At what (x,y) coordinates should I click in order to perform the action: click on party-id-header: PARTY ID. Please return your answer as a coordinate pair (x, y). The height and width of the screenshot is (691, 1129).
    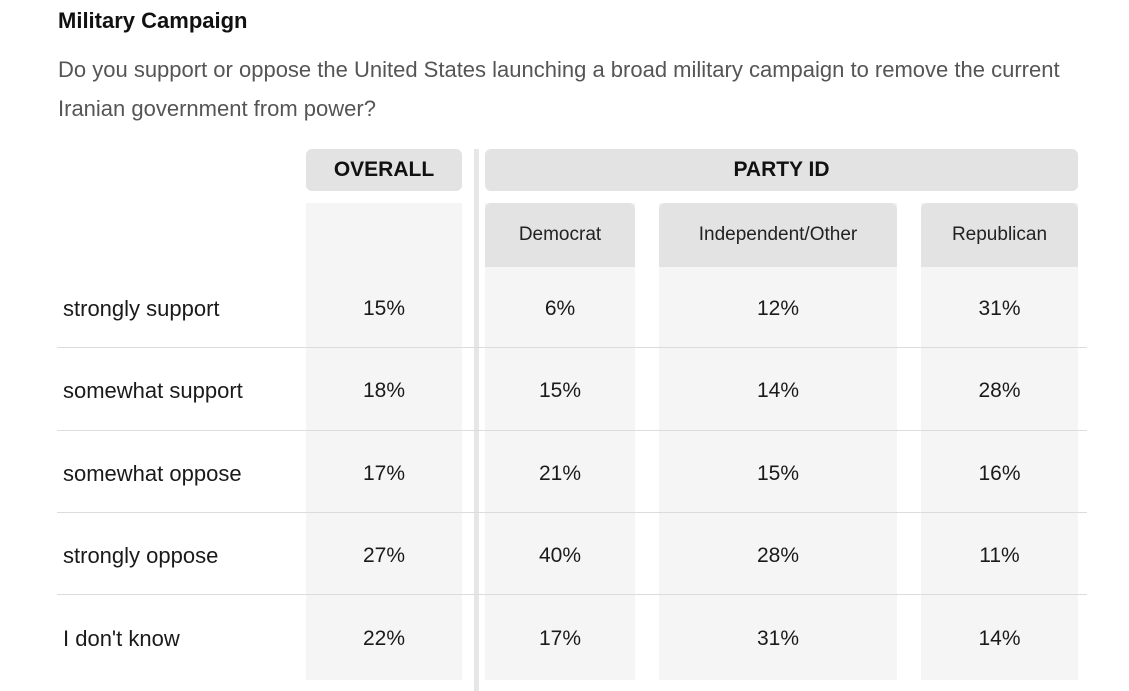
    Looking at the image, I should click on (781, 170).